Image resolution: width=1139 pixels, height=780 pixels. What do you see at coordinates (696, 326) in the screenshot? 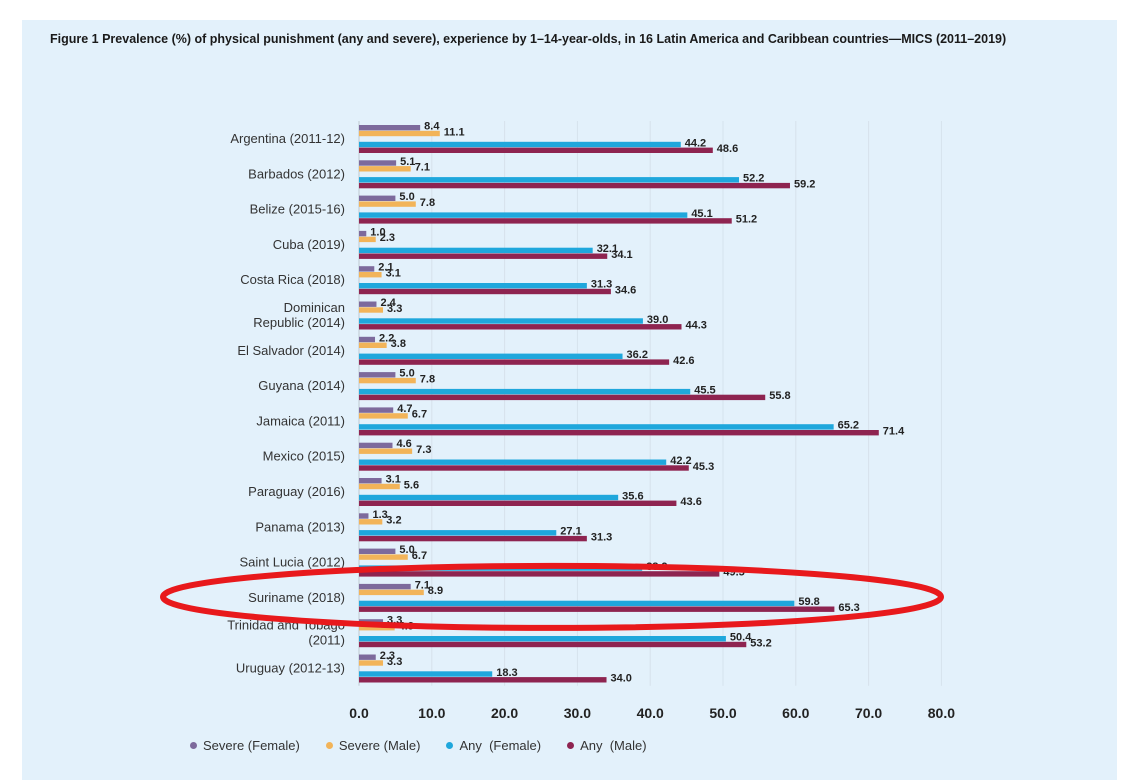
I see `data-label: 44.3` at bounding box center [696, 326].